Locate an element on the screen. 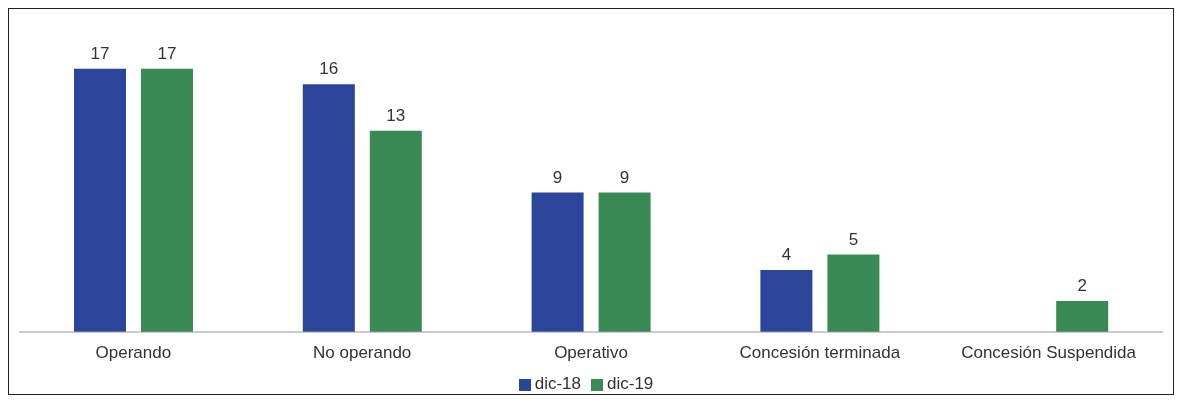 The width and height of the screenshot is (1180, 401). legend-label: dic-19 is located at coordinates (630, 383).